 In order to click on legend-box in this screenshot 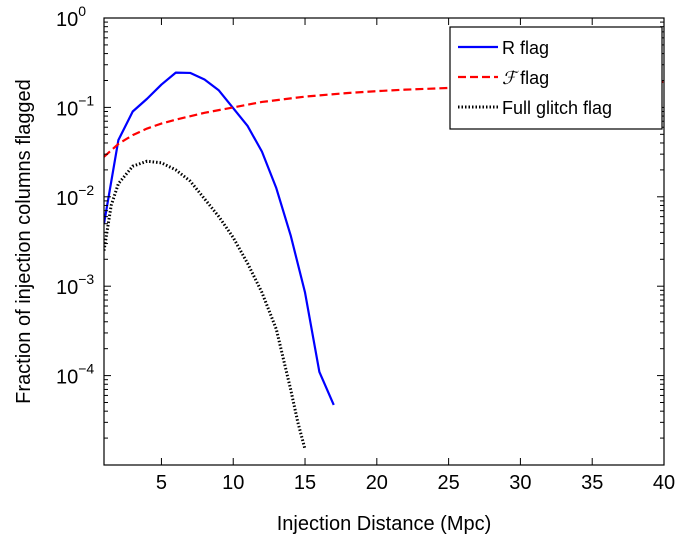, I will do `click(556, 78)`.